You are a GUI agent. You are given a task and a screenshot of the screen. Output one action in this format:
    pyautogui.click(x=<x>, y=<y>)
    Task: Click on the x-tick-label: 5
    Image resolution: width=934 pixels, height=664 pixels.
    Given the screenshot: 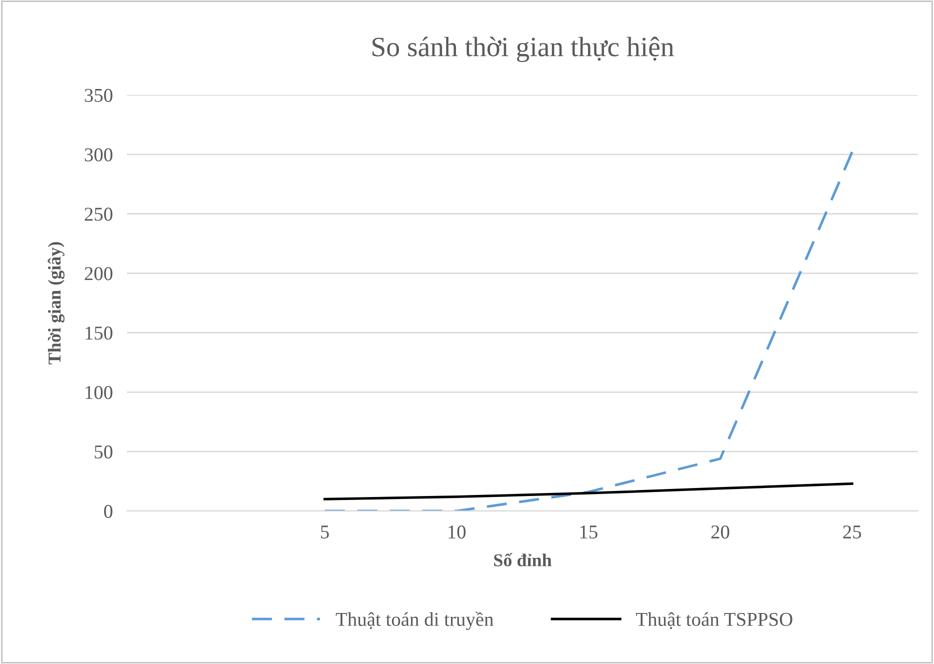 What is the action you would take?
    pyautogui.click(x=325, y=532)
    